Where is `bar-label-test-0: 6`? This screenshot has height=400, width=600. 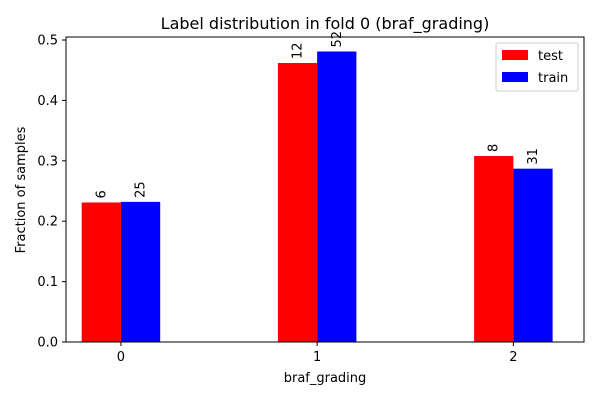 bar-label-test-0: 6 is located at coordinates (101, 194).